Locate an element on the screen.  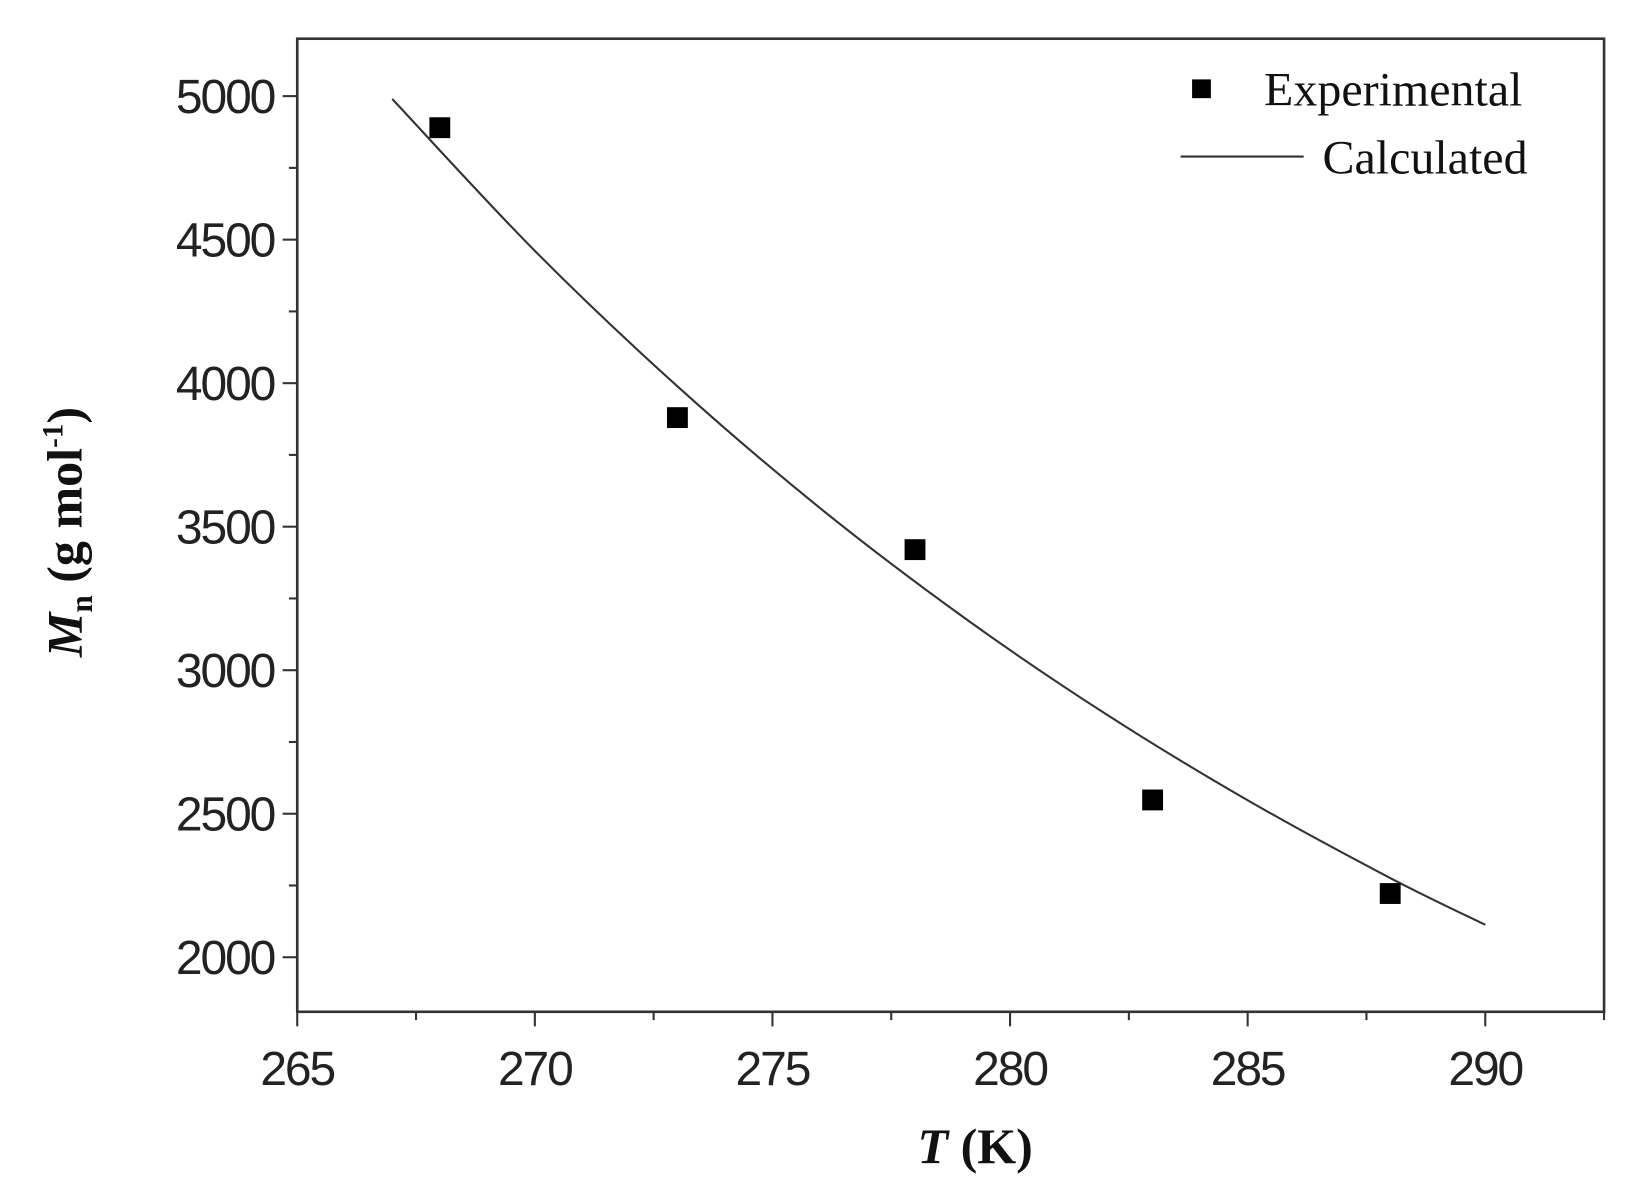
y-tick-label: 2000 is located at coordinates (225, 958).